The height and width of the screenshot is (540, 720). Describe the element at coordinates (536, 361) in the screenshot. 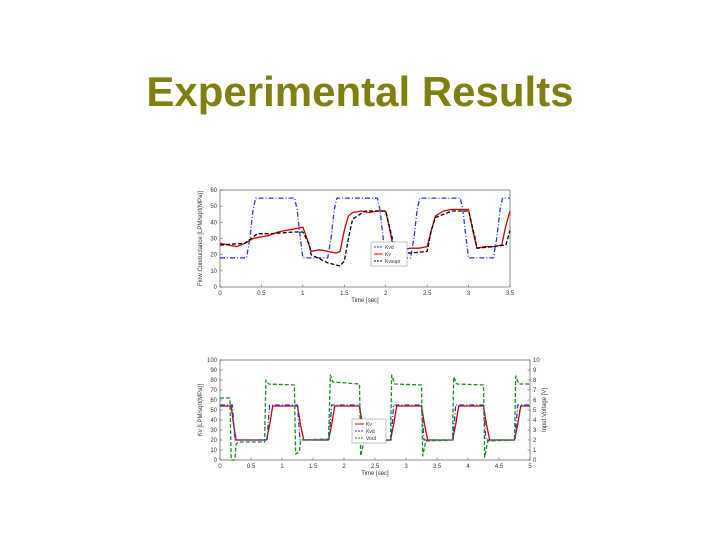

I see `y-right-tick-label: 10` at that location.